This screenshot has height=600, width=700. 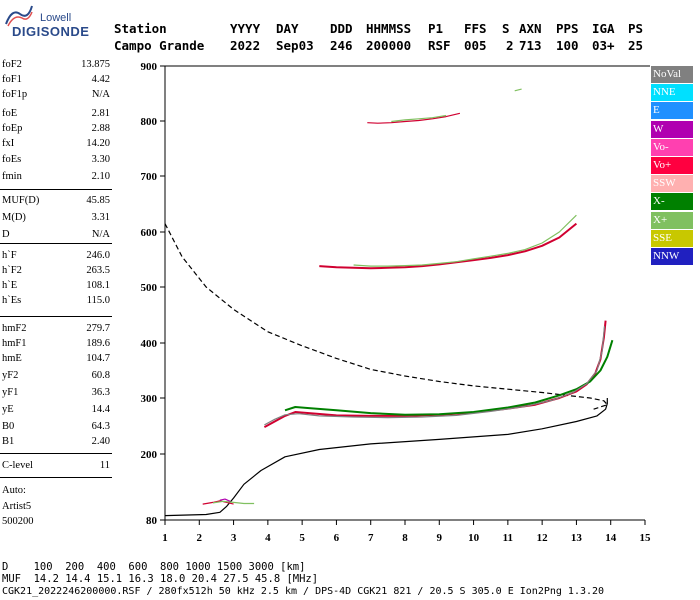 What do you see at coordinates (341, 45) in the screenshot?
I see `header-value-ddd: 246` at bounding box center [341, 45].